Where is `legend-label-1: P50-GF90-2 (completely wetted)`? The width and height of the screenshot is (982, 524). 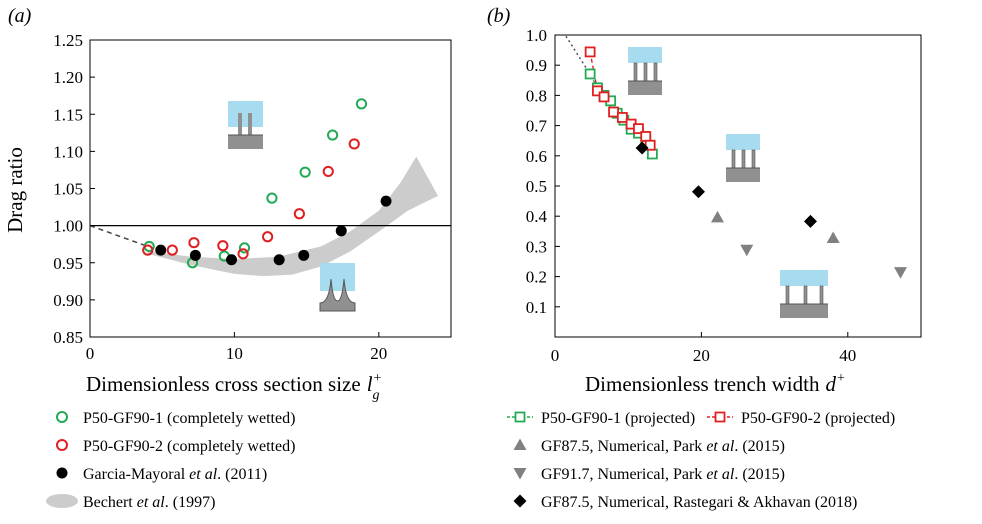 legend-label-1: P50-GF90-2 (completely wetted) is located at coordinates (189, 446).